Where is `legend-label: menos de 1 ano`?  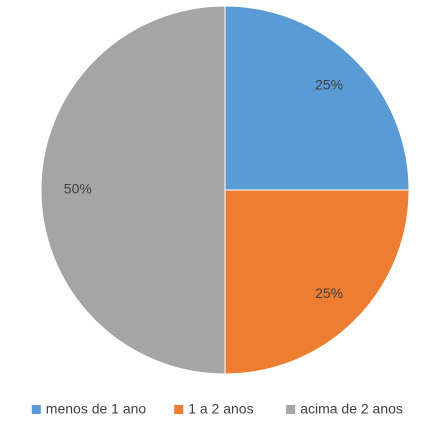
legend-label: menos de 1 ano is located at coordinates (96, 409).